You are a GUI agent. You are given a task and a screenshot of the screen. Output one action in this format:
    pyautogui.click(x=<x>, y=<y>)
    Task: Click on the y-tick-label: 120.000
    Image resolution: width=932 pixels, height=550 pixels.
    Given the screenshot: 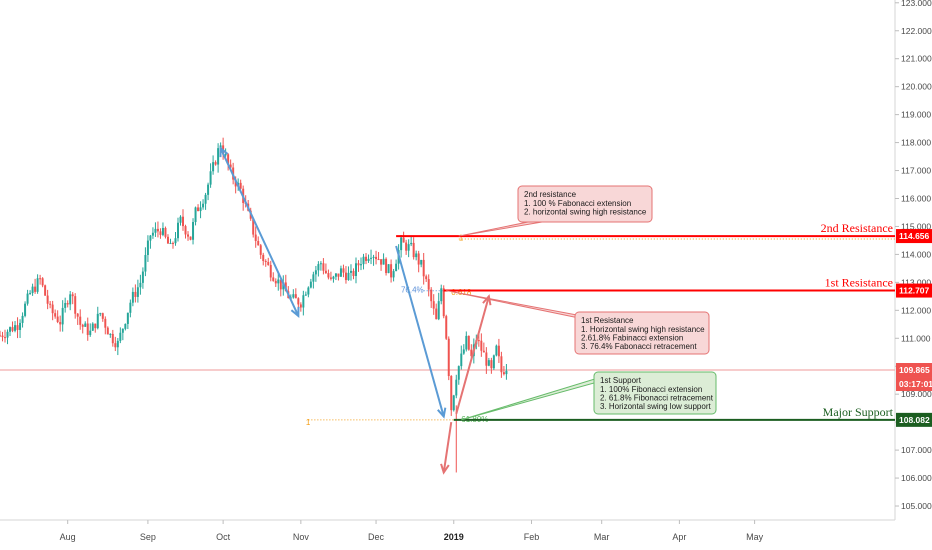 What is the action you would take?
    pyautogui.click(x=916, y=87)
    